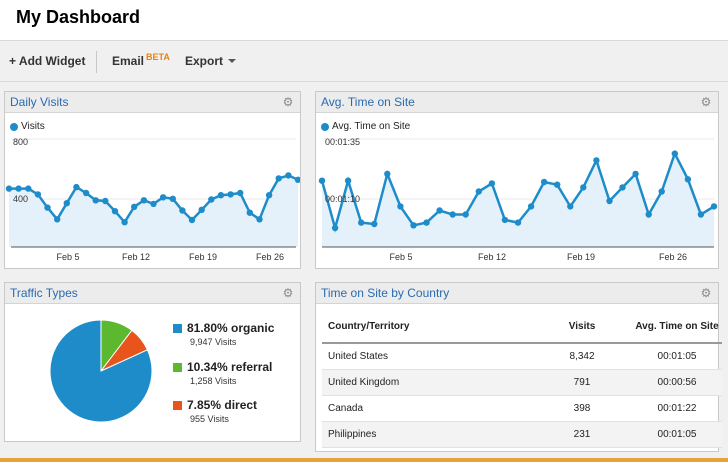  I want to click on toolbar-divider, so click(96, 62).